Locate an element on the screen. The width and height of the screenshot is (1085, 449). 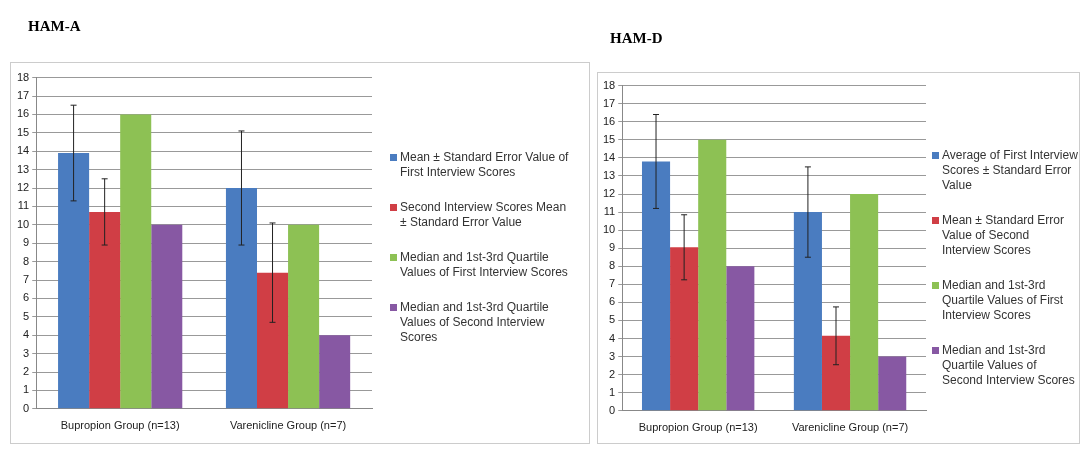
legend-label: Average of First Interview Scores ± Standard Error Value is located at coordinates (1010, 170).